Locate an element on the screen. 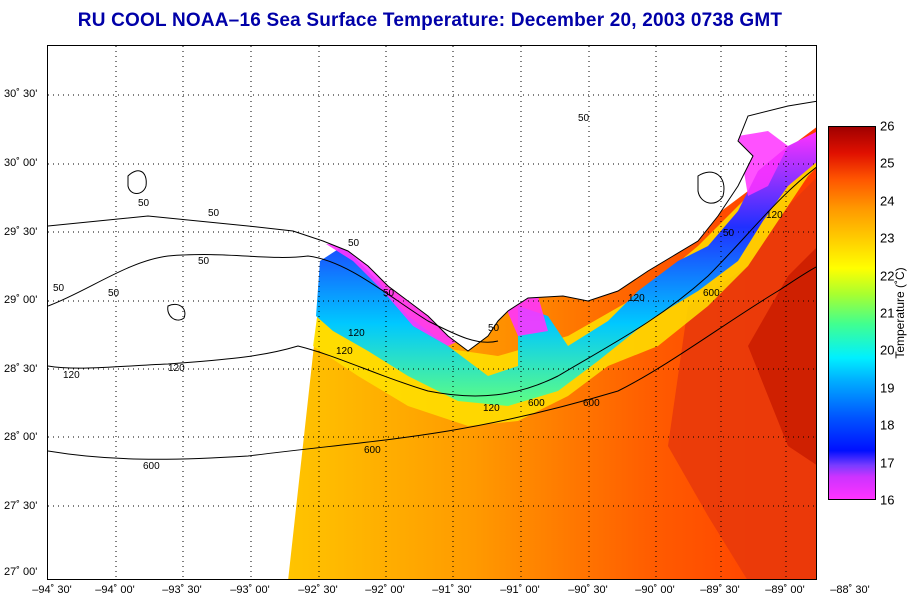  colorbar-label: Temperature (˚C) is located at coordinates (900, 313).